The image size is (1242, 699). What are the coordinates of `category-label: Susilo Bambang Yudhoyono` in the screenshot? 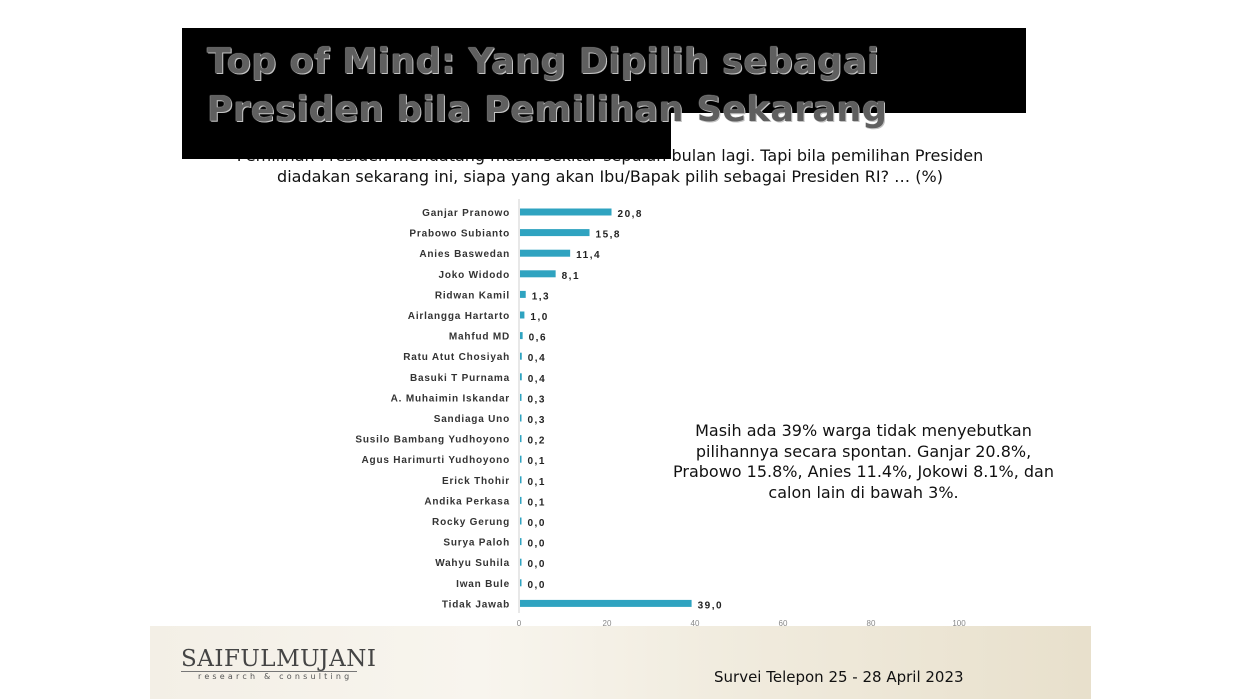 It's located at (432, 440).